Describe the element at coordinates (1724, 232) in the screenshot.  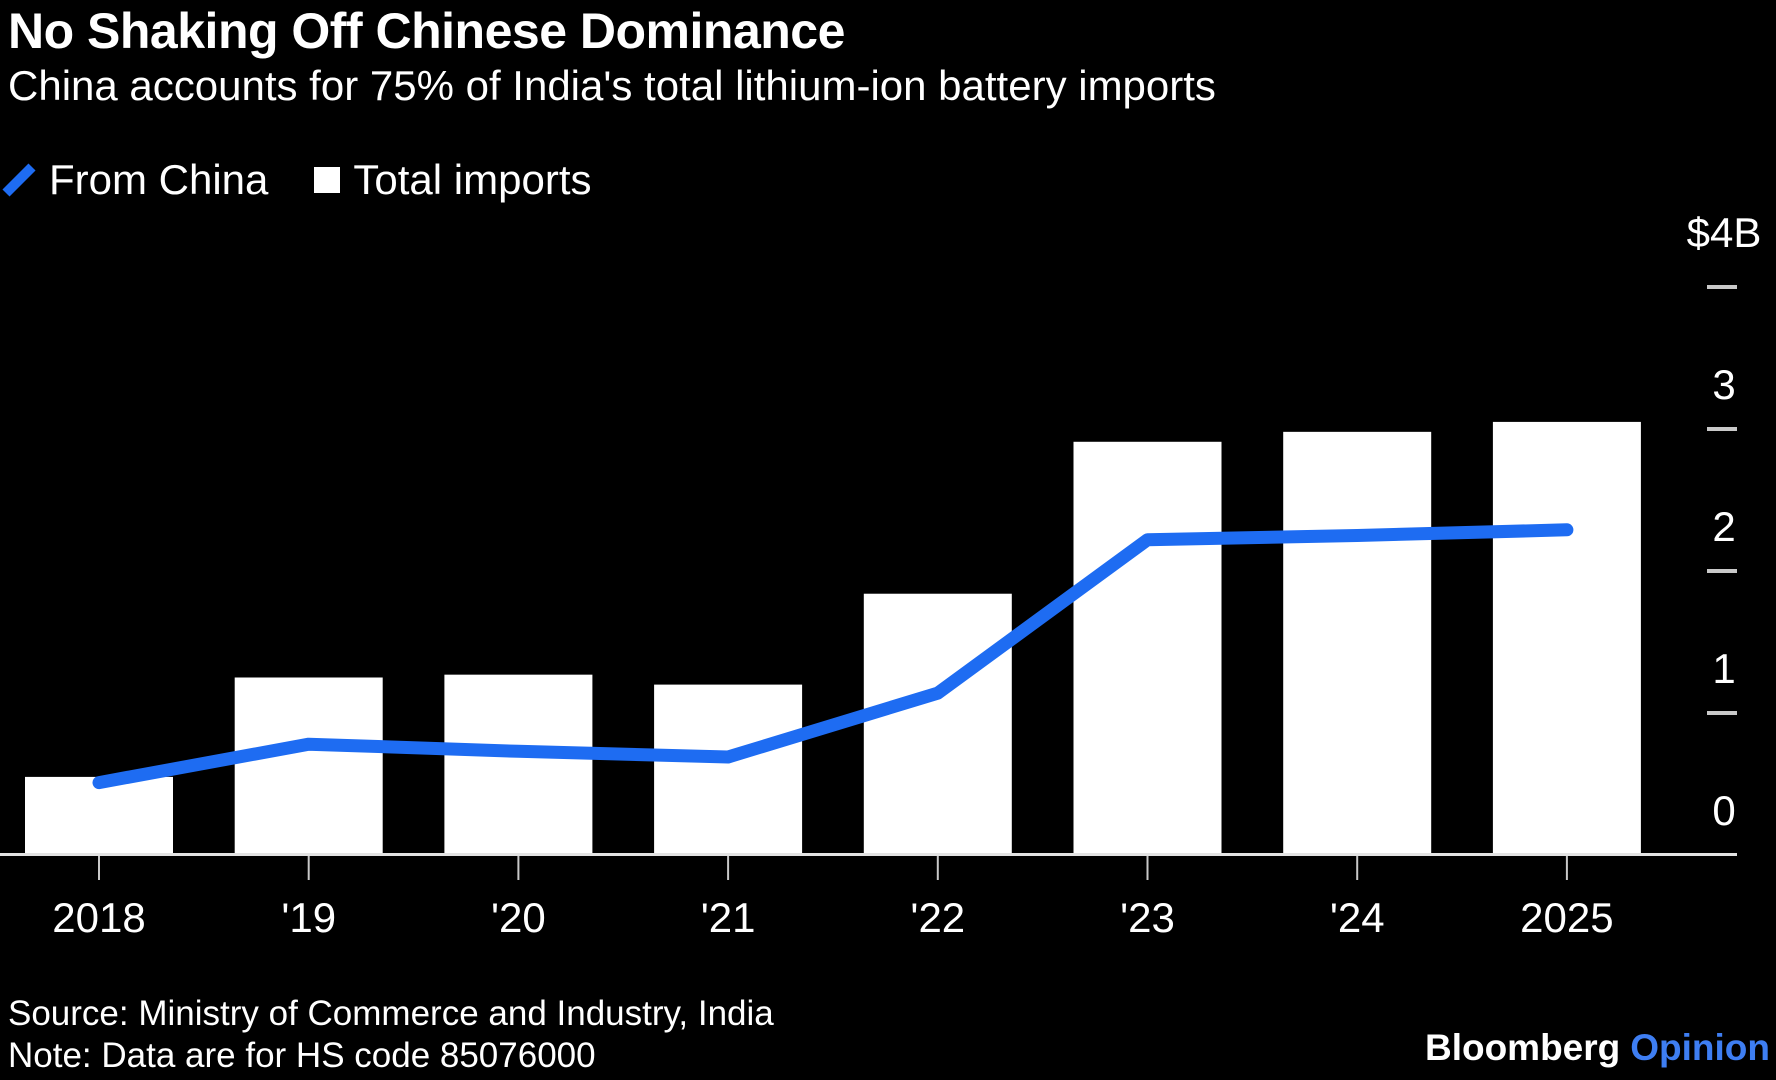
I see `y-label-4: $4B` at that location.